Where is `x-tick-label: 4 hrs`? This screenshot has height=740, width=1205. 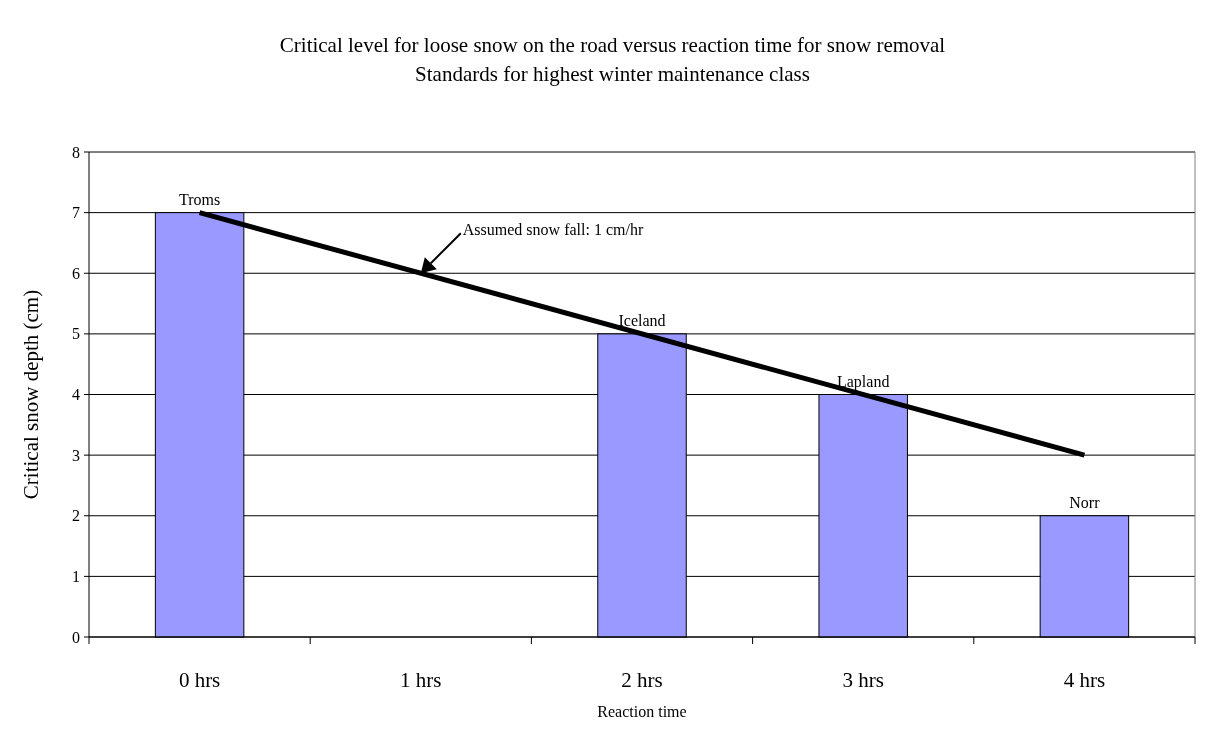
x-tick-label: 4 hrs is located at coordinates (1084, 680).